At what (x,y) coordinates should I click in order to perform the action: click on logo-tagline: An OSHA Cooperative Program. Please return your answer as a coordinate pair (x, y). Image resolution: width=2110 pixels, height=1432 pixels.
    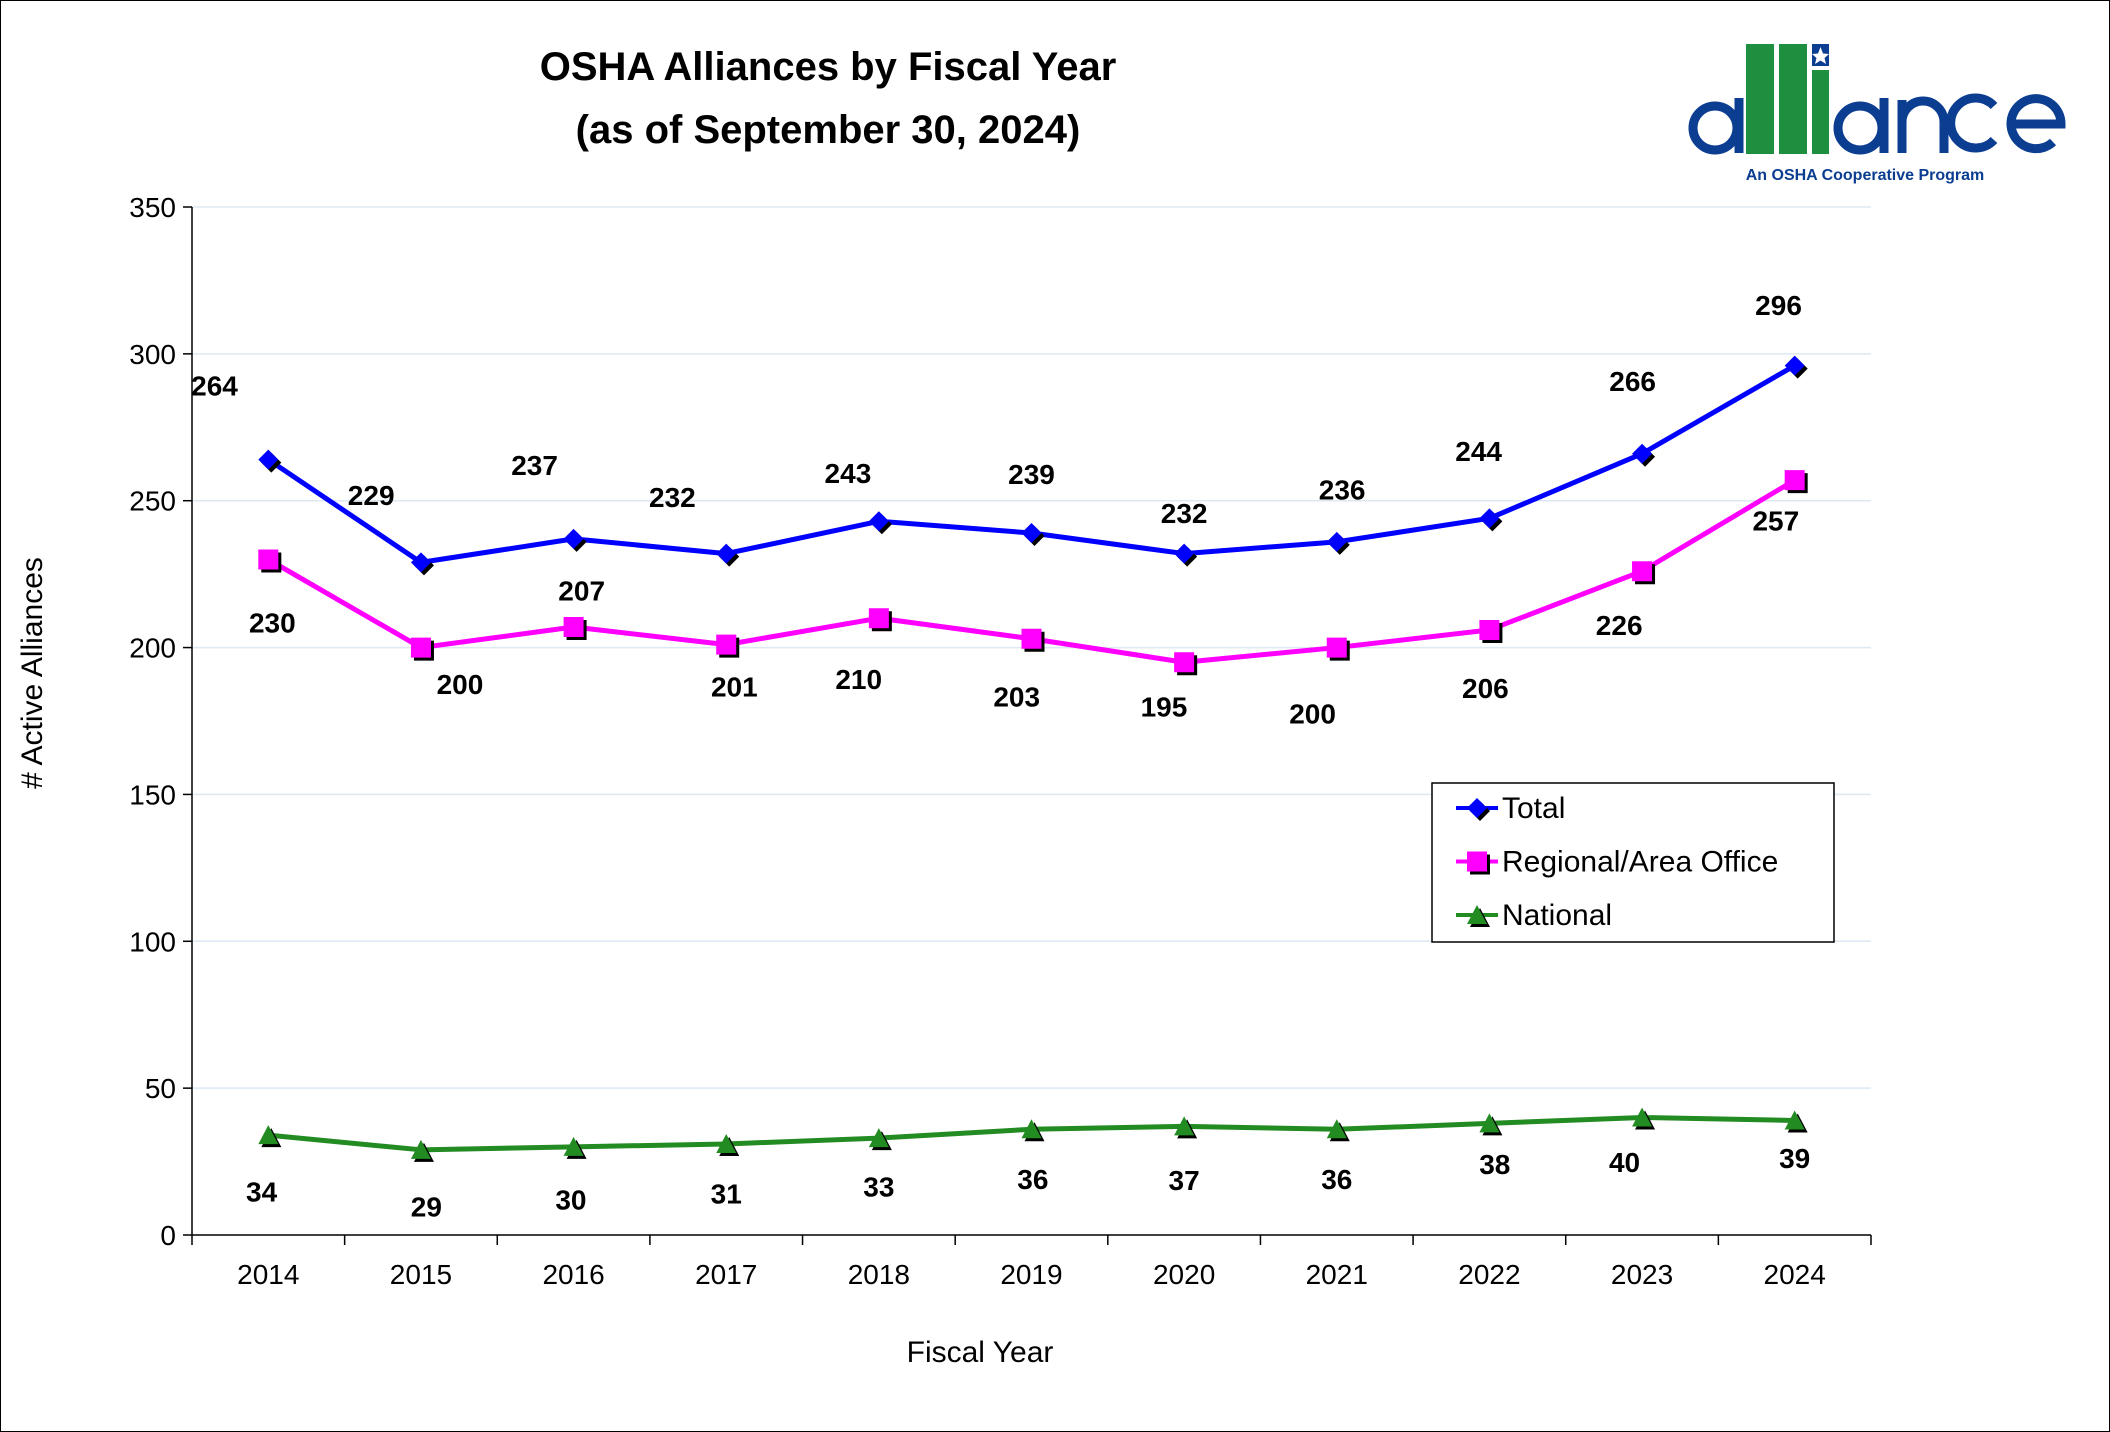
    Looking at the image, I should click on (1865, 175).